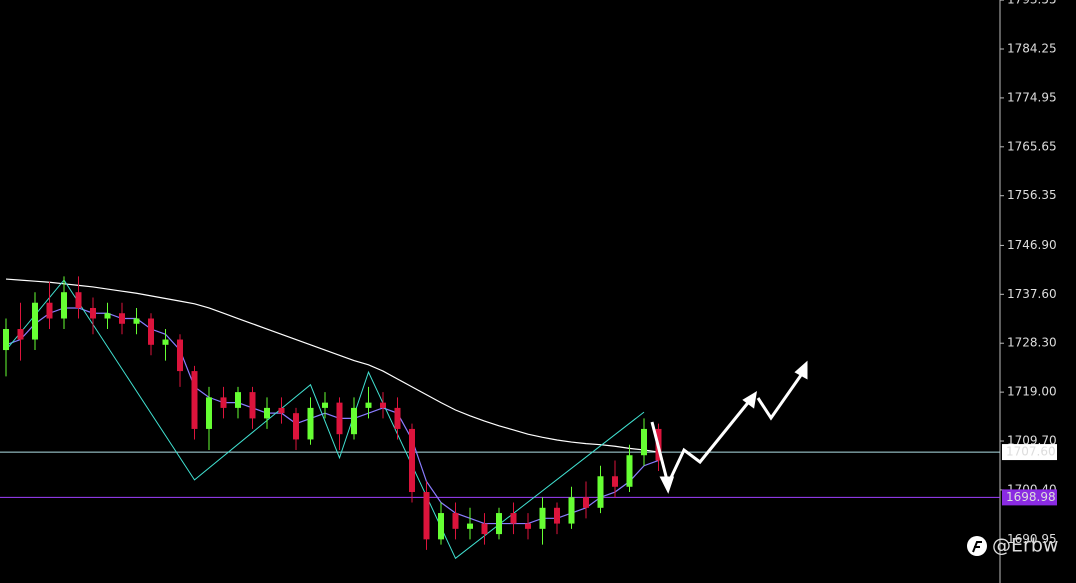 The image size is (1076, 583). I want to click on y-tick-label: 1719.00, so click(1032, 392).